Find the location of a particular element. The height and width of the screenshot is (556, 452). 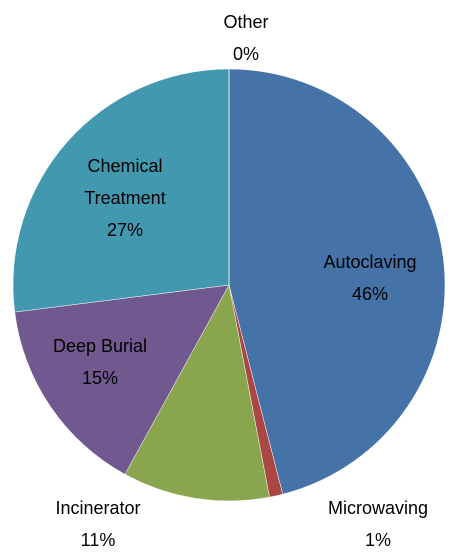

value-label: 1% is located at coordinates (377, 540).